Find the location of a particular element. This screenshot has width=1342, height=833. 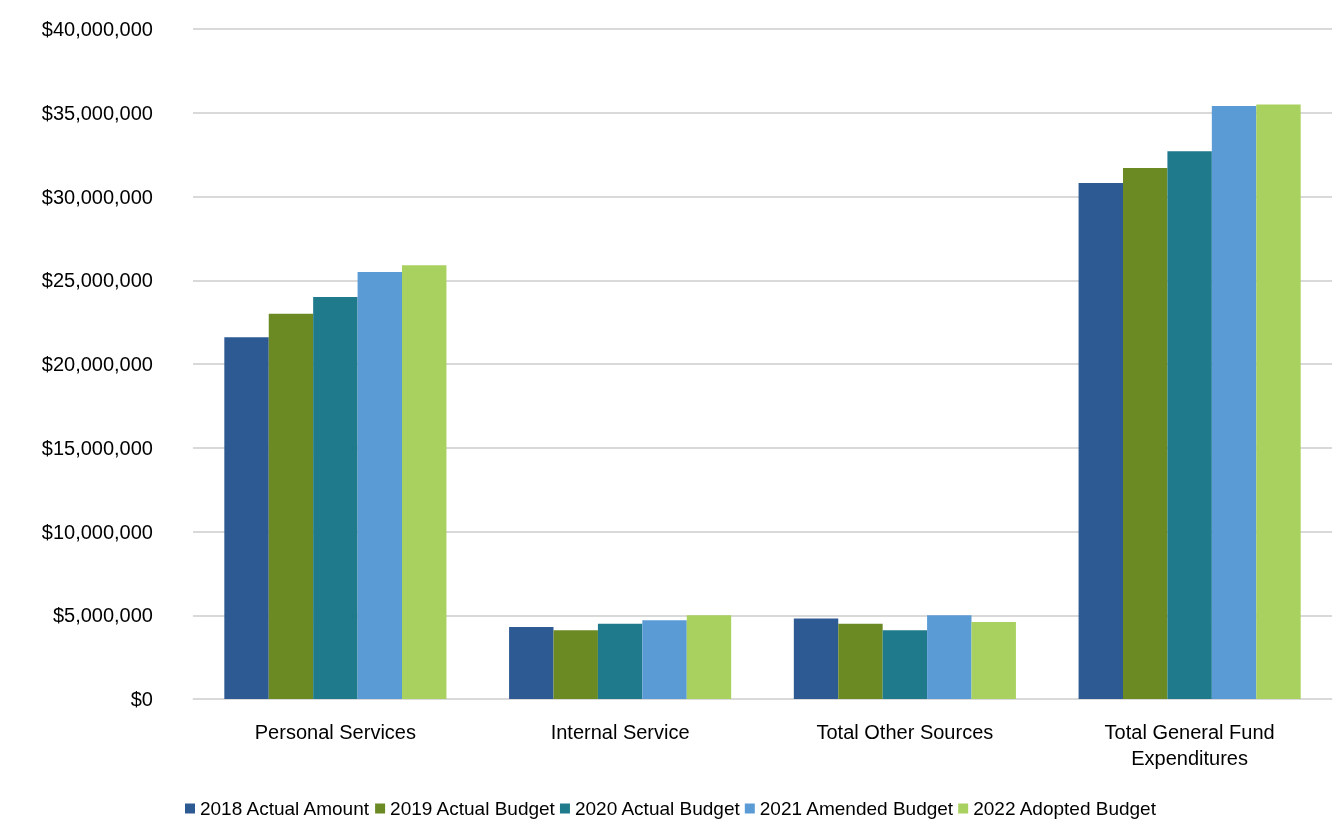

y-tick-label: $30,000,000 is located at coordinates (97, 196).